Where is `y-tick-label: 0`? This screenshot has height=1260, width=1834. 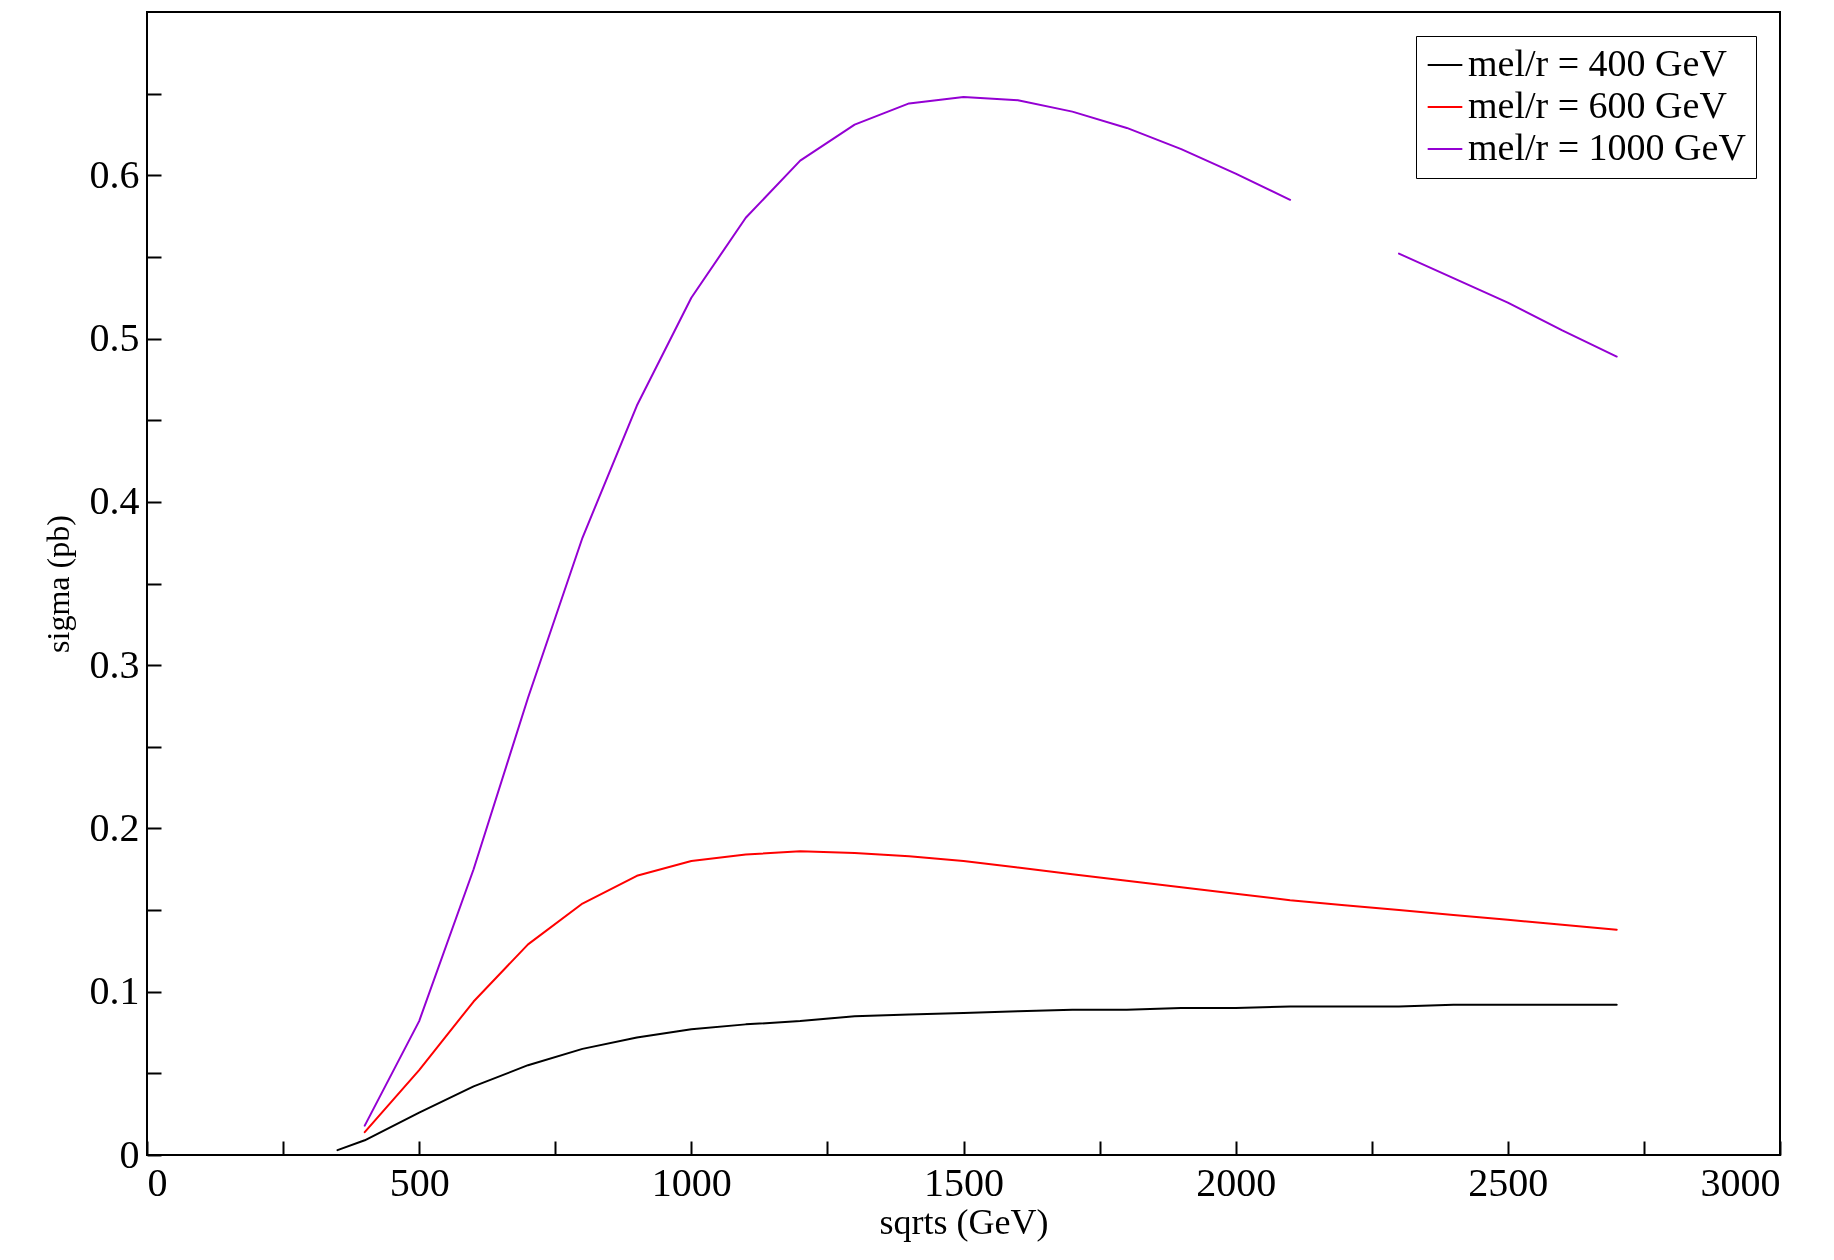
y-tick-label: 0 is located at coordinates (129, 1154).